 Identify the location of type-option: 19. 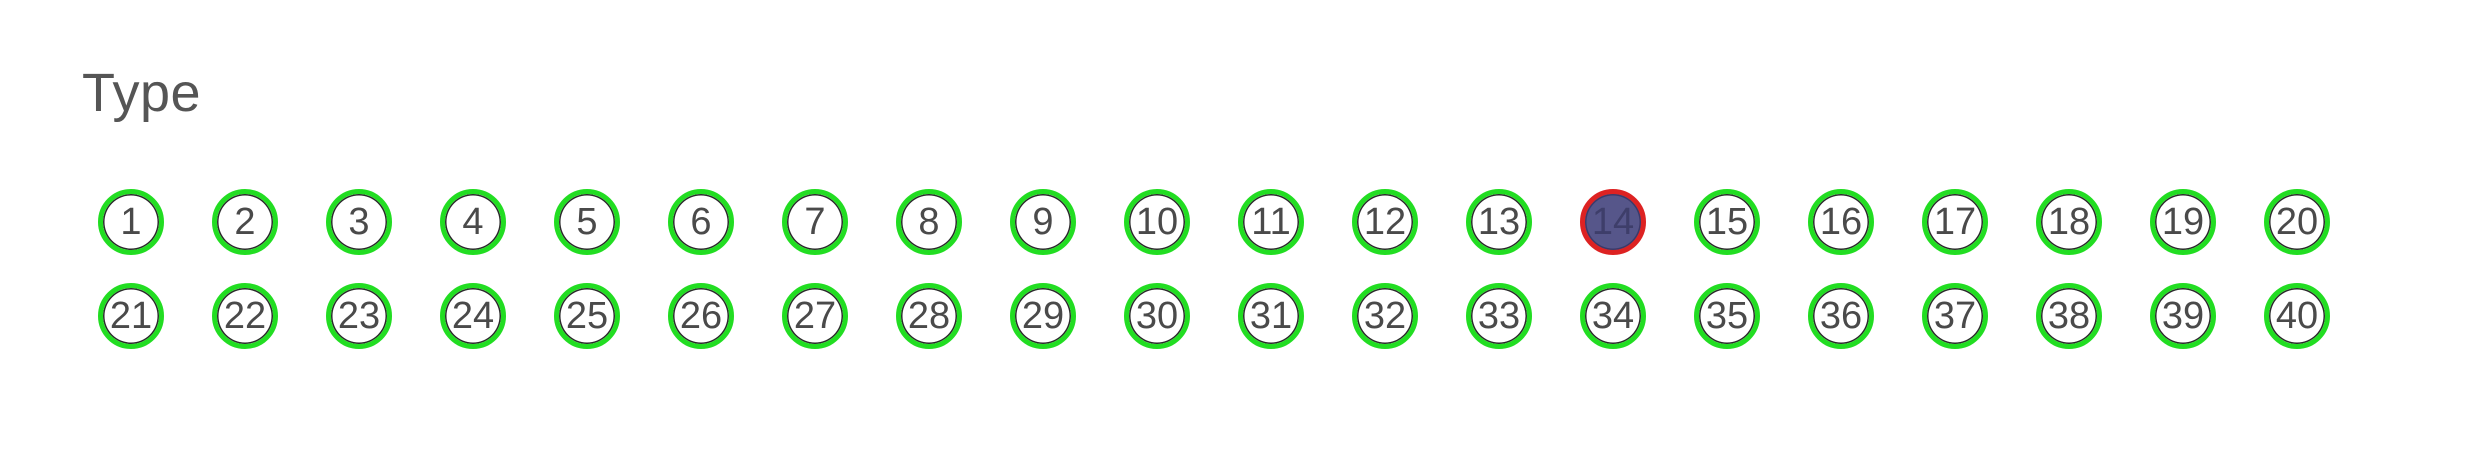
(2183, 222).